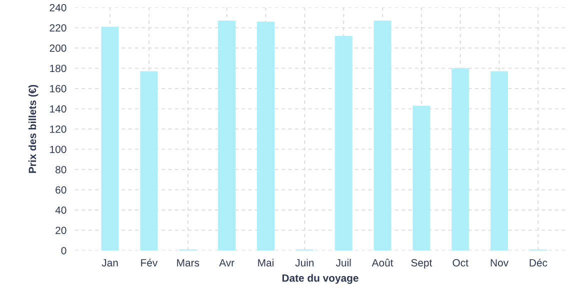  Describe the element at coordinates (58, 28) in the screenshot. I see `y-tick-label: 220` at that location.